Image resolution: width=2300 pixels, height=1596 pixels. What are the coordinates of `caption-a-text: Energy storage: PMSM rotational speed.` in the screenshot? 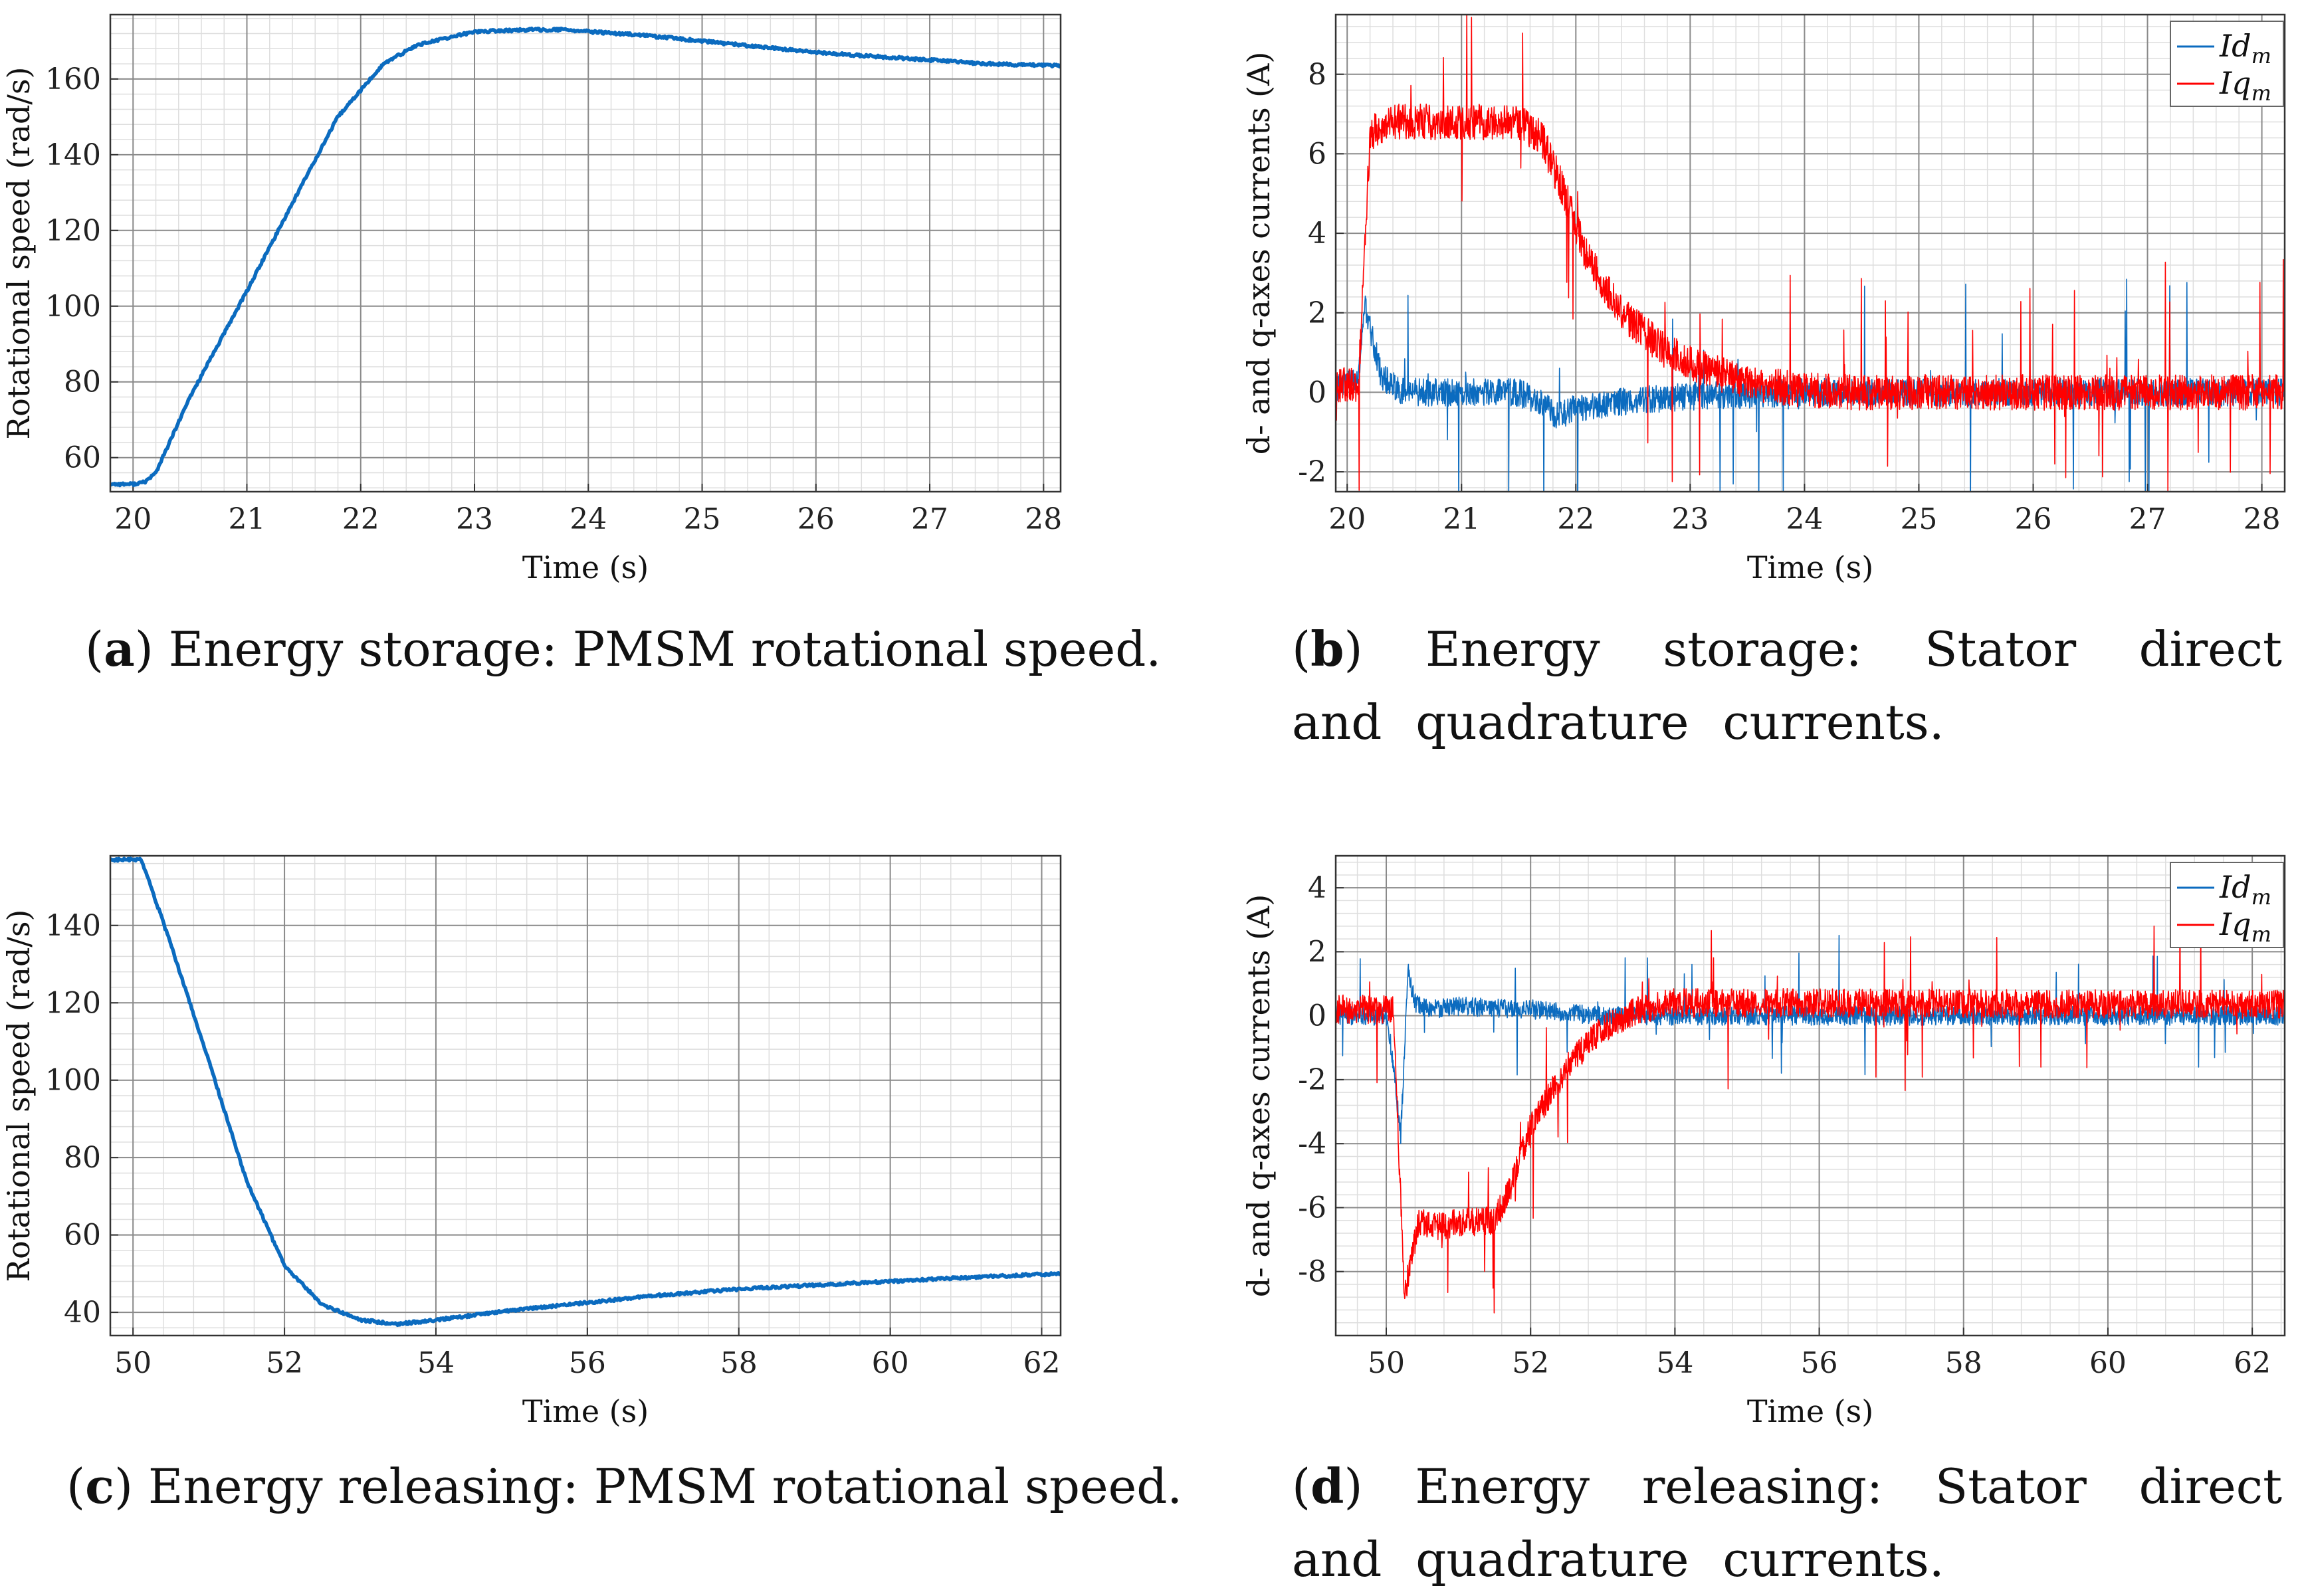 It's located at (657, 649).